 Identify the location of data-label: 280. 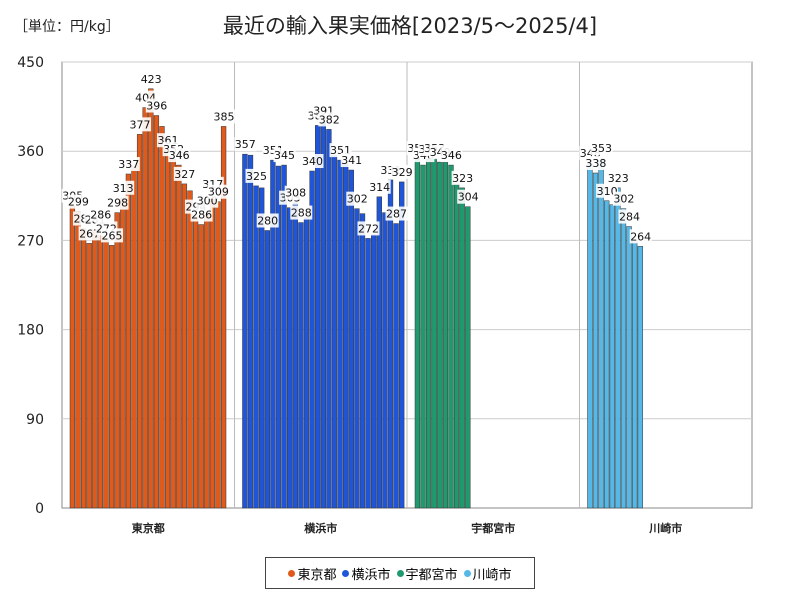
(267, 220).